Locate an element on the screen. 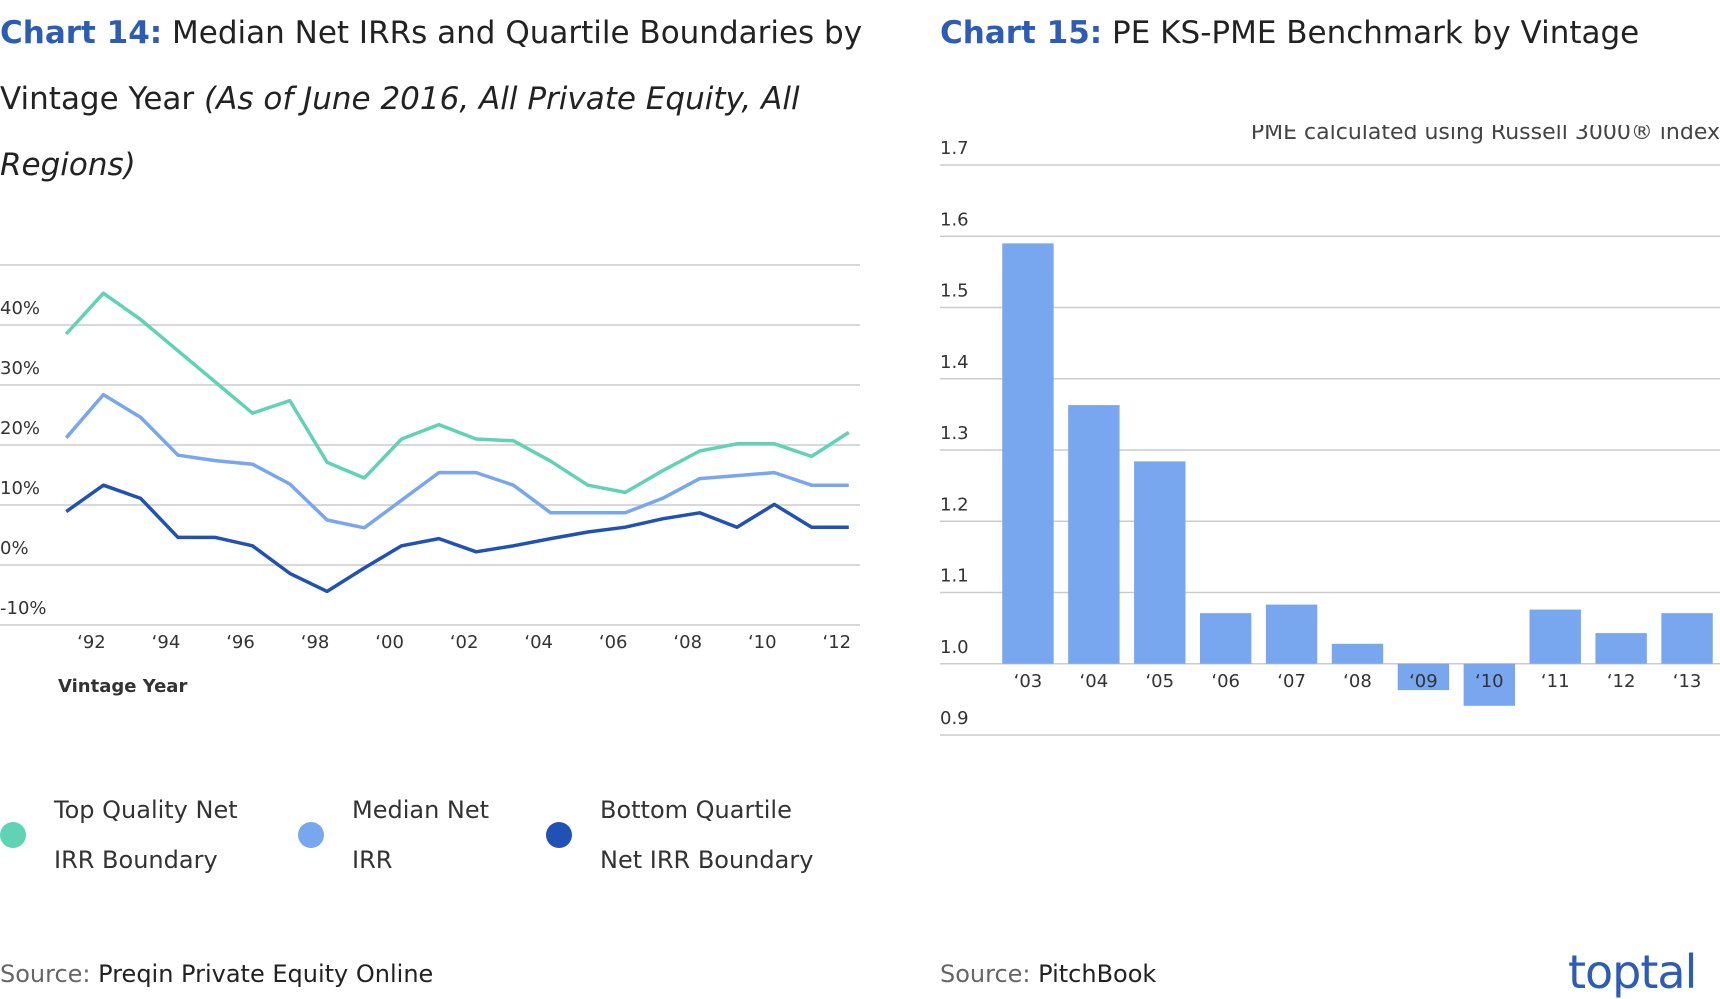  x-tick-label: ‘05 is located at coordinates (1159, 681).